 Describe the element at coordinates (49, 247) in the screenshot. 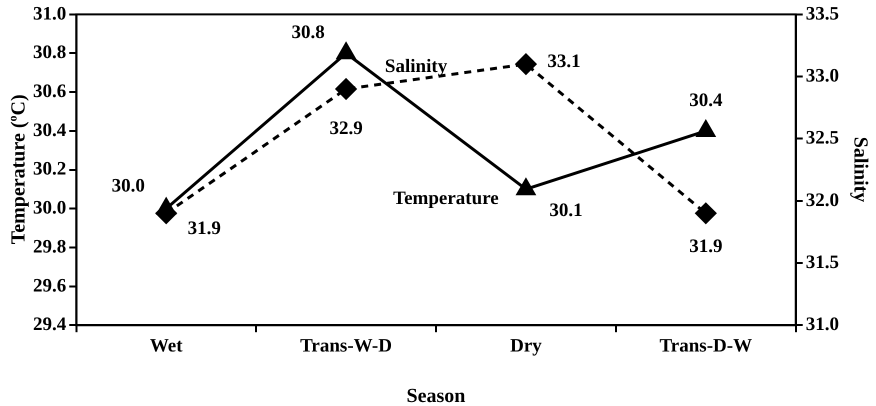

I see `y-tick-label: 29.8` at that location.